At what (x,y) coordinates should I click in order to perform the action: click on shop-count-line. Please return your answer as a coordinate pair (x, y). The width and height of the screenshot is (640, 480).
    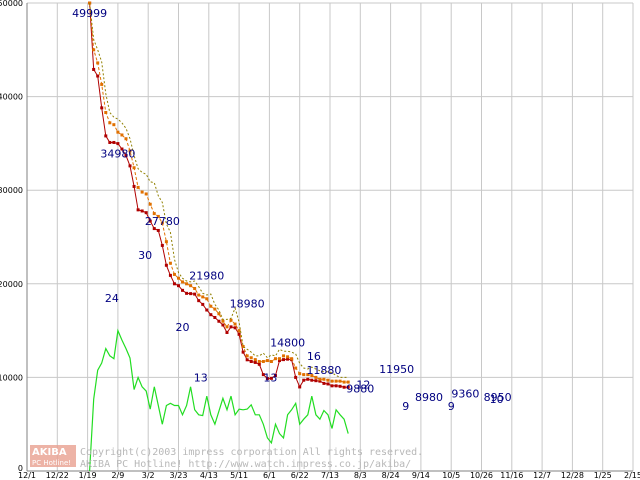
    Looking at the image, I should click on (219, 400).